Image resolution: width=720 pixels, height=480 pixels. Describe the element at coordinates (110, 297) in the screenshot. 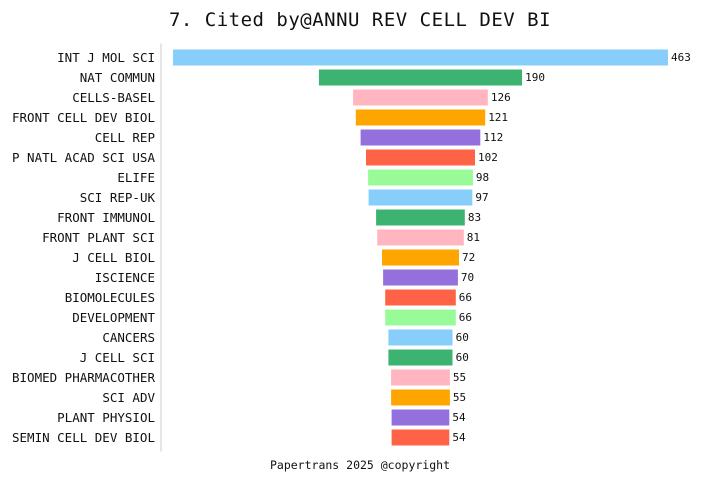

I see `category-label: BIOMOLECULES` at that location.